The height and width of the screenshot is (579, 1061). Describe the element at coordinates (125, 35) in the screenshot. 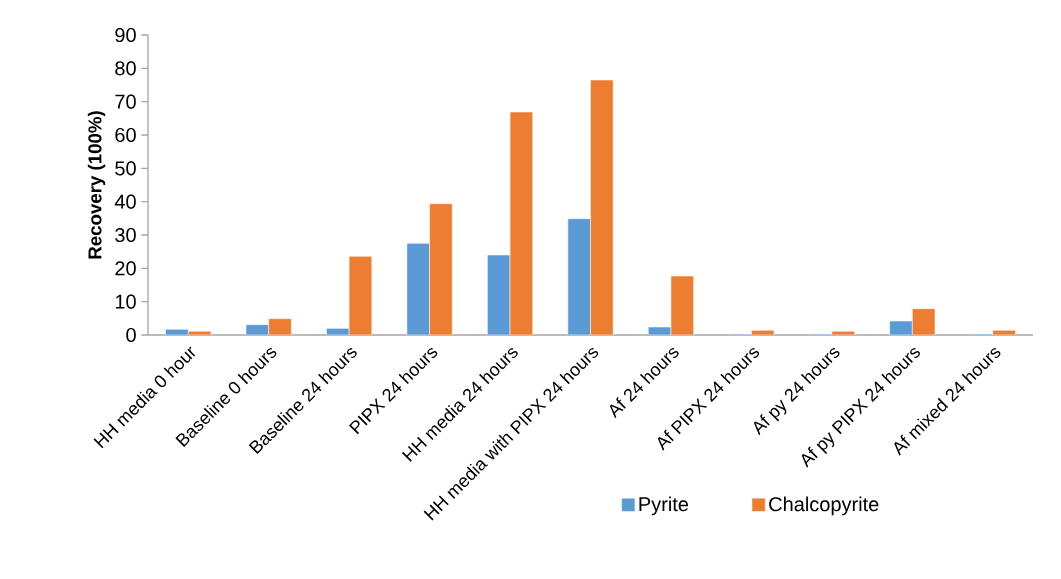

I see `y-tick-label: 90` at that location.